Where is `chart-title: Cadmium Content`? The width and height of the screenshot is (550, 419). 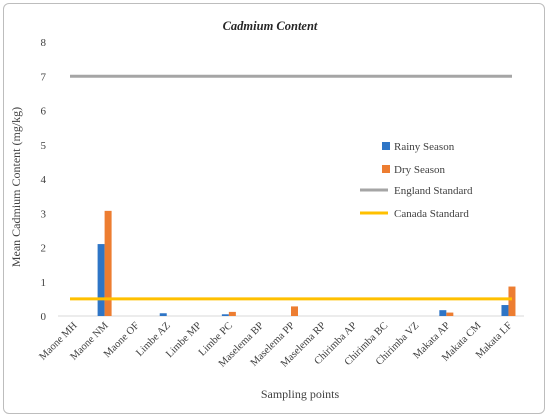 chart-title: Cadmium Content is located at coordinates (270, 26).